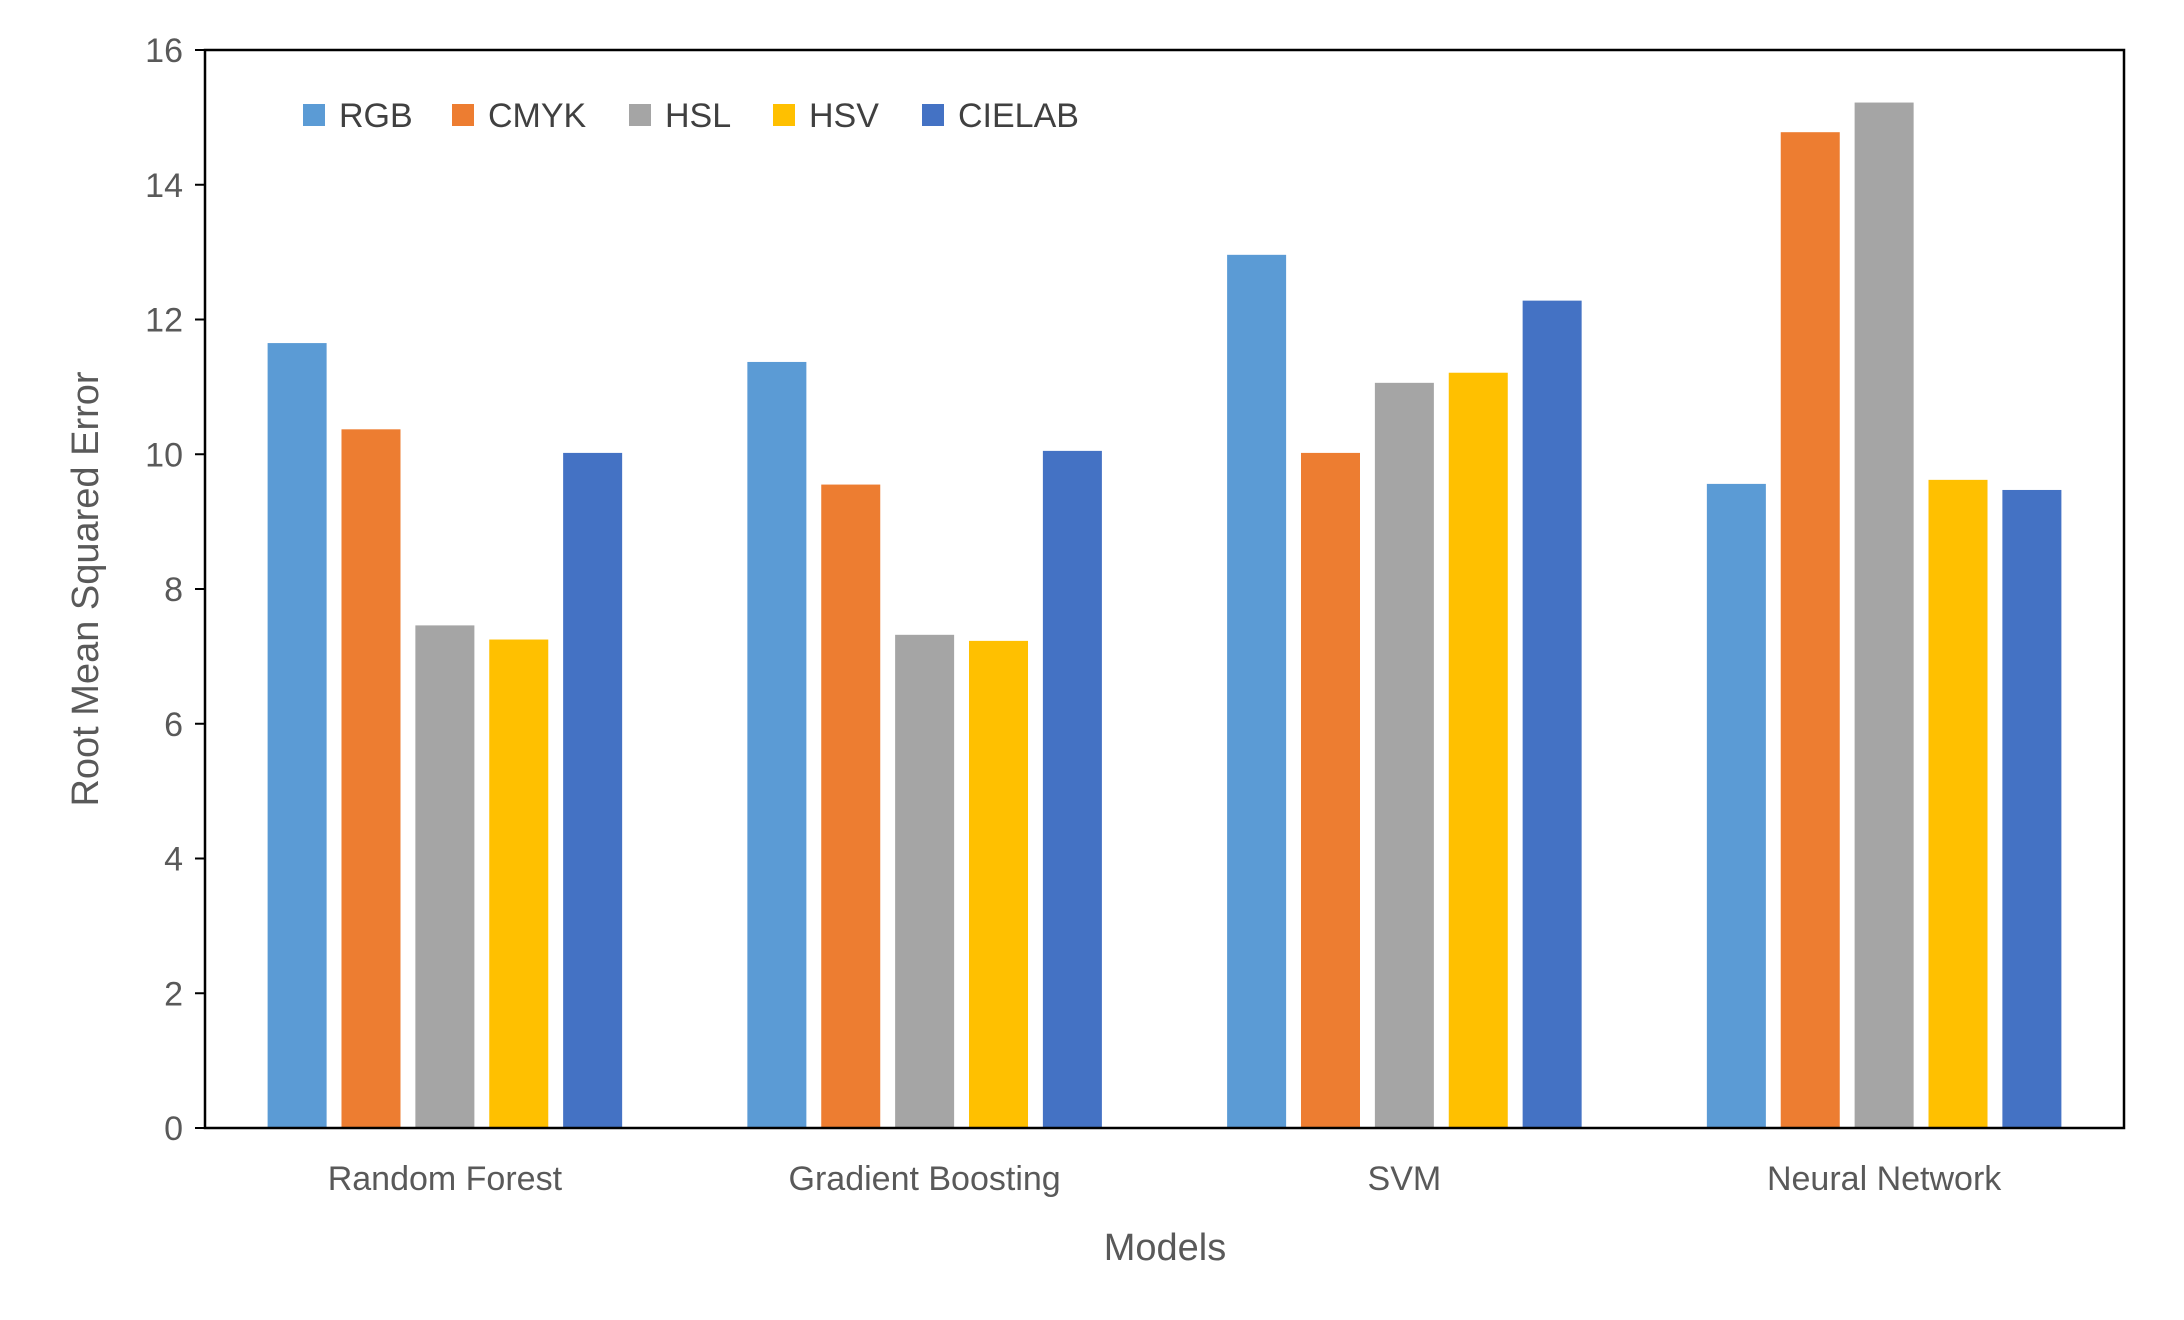 This screenshot has height=1320, width=2184. I want to click on legend: RGB CMYK HSL HSV CIELAB, so click(691, 116).